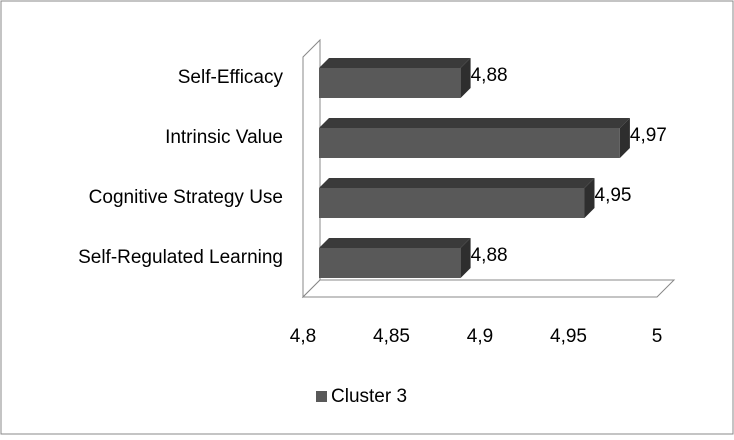 The height and width of the screenshot is (440, 734). What do you see at coordinates (657, 336) in the screenshot?
I see `x-tick-label: 5` at bounding box center [657, 336].